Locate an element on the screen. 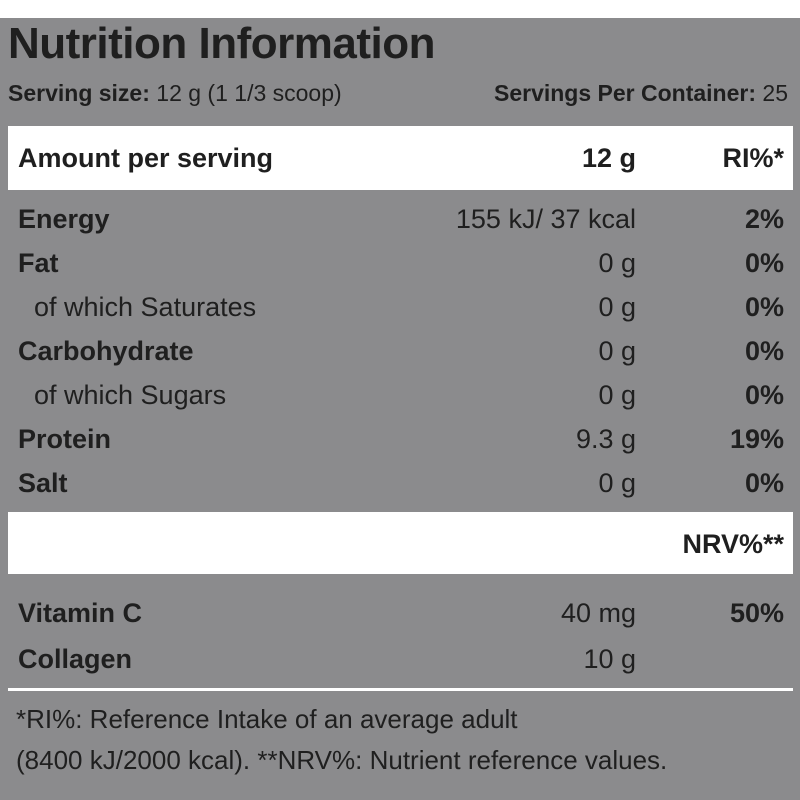 Image resolution: width=800 pixels, height=800 pixels. nutrient-amount: 155 kJ/ 37 kcal is located at coordinates (545, 219).